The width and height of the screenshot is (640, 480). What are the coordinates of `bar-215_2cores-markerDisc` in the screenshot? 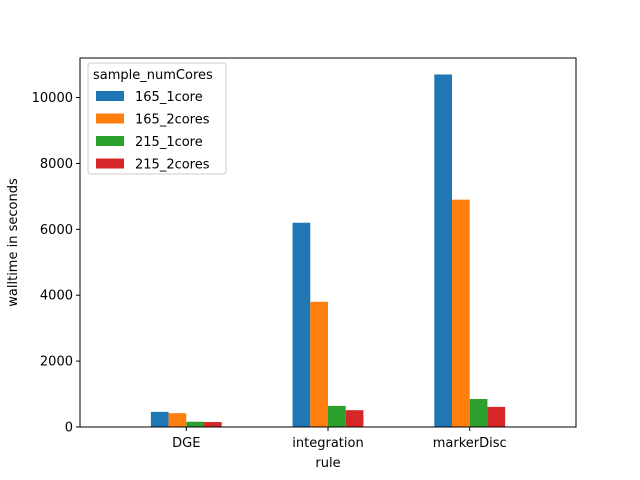 It's located at (496, 416).